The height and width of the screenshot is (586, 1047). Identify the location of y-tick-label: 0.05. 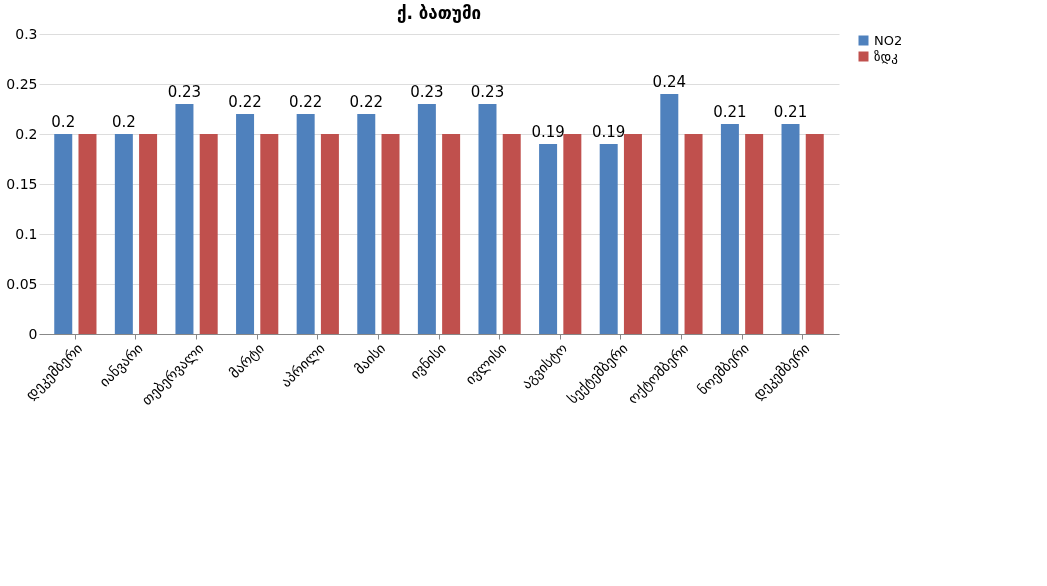
(22, 283).